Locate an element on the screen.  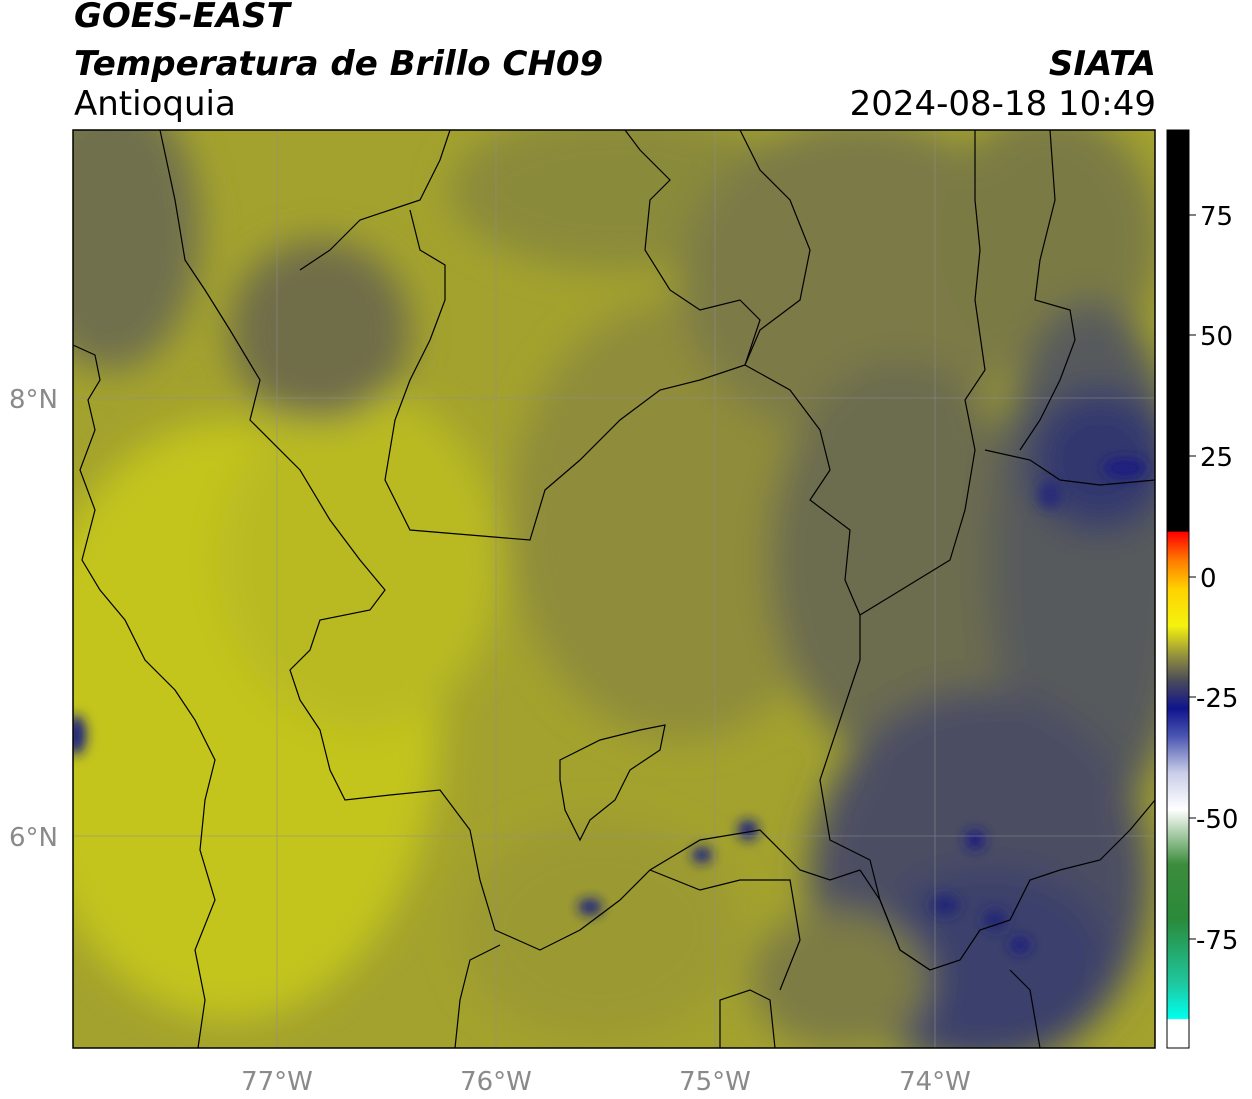
boyaca-boundary is located at coordinates (950, 958).